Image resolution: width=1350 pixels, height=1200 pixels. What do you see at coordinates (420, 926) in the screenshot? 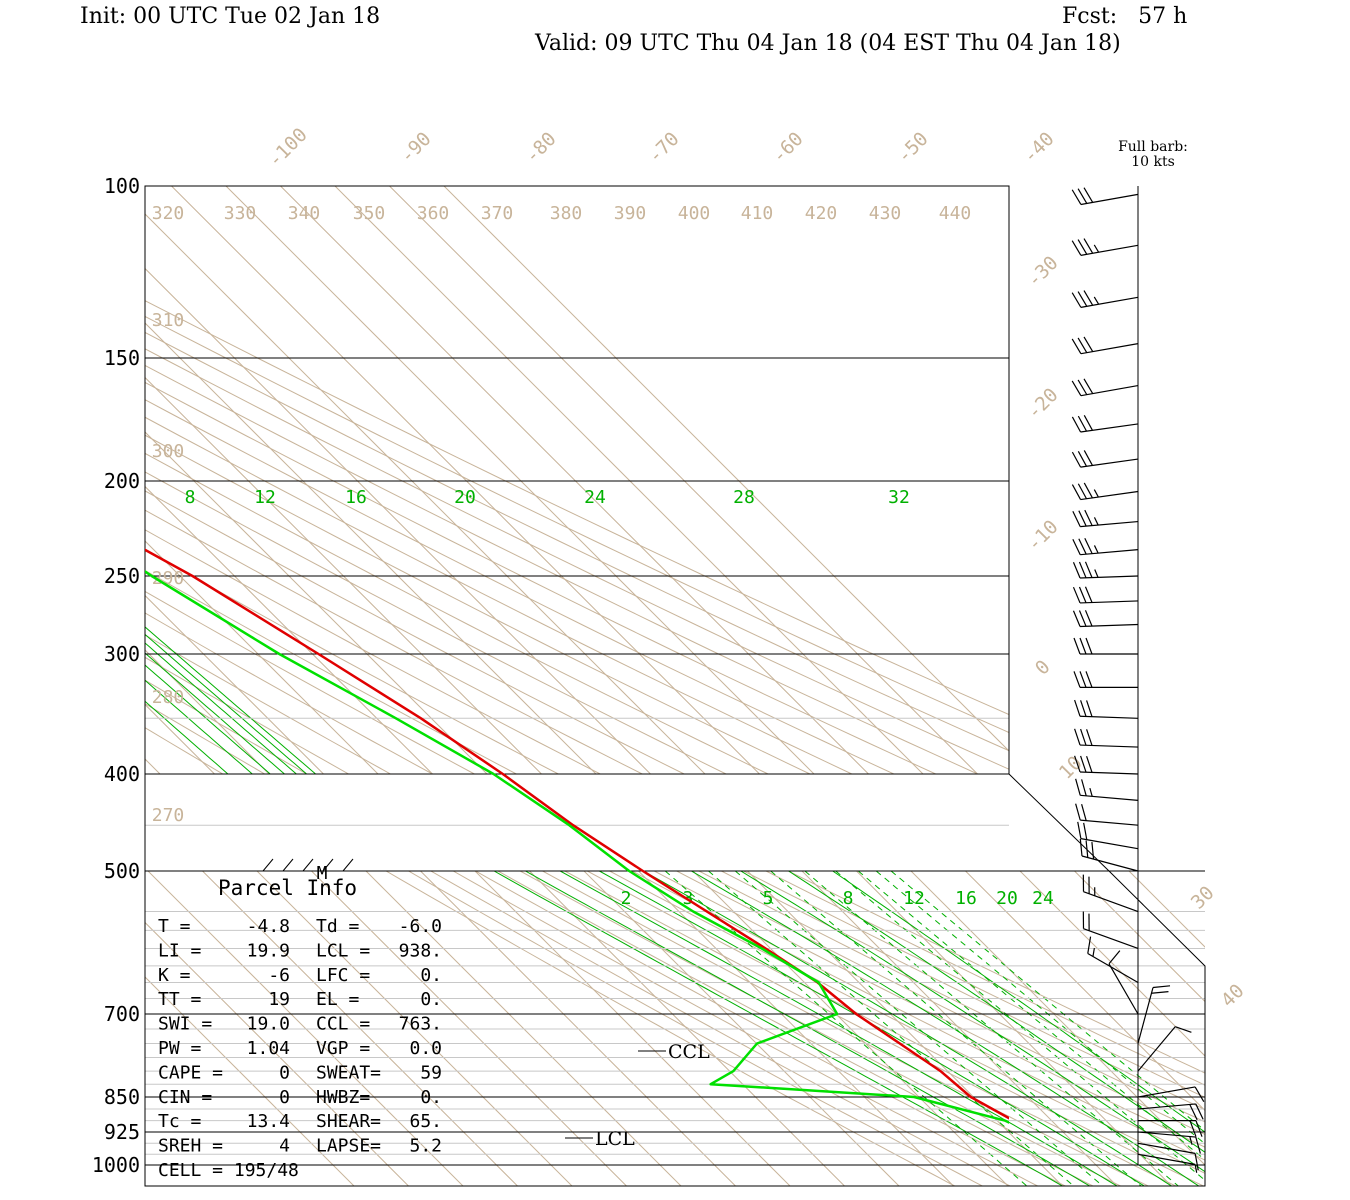
I see `parcel-row-value2: -6.0` at bounding box center [420, 926].